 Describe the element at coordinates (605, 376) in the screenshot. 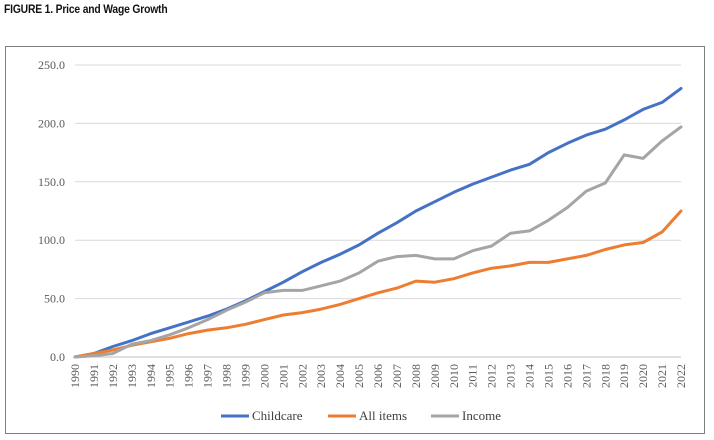

I see `x-tick-label: 2018` at that location.